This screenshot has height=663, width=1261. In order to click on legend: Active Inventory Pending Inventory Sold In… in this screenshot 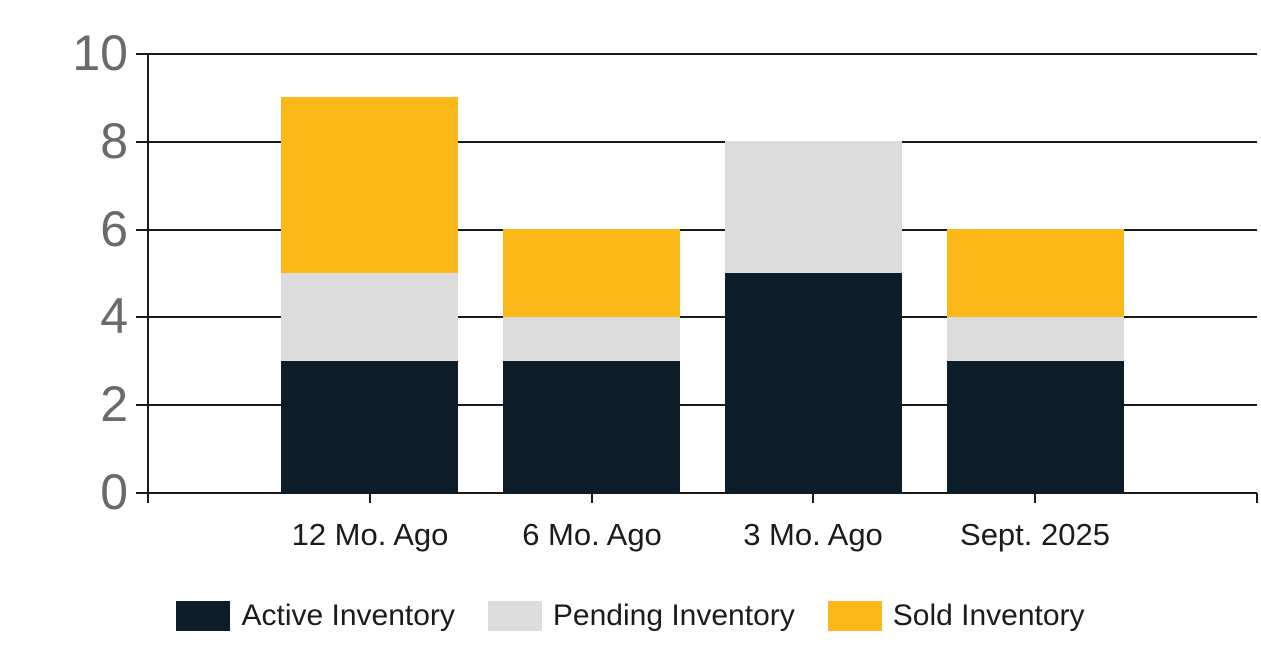, I will do `click(630, 616)`.